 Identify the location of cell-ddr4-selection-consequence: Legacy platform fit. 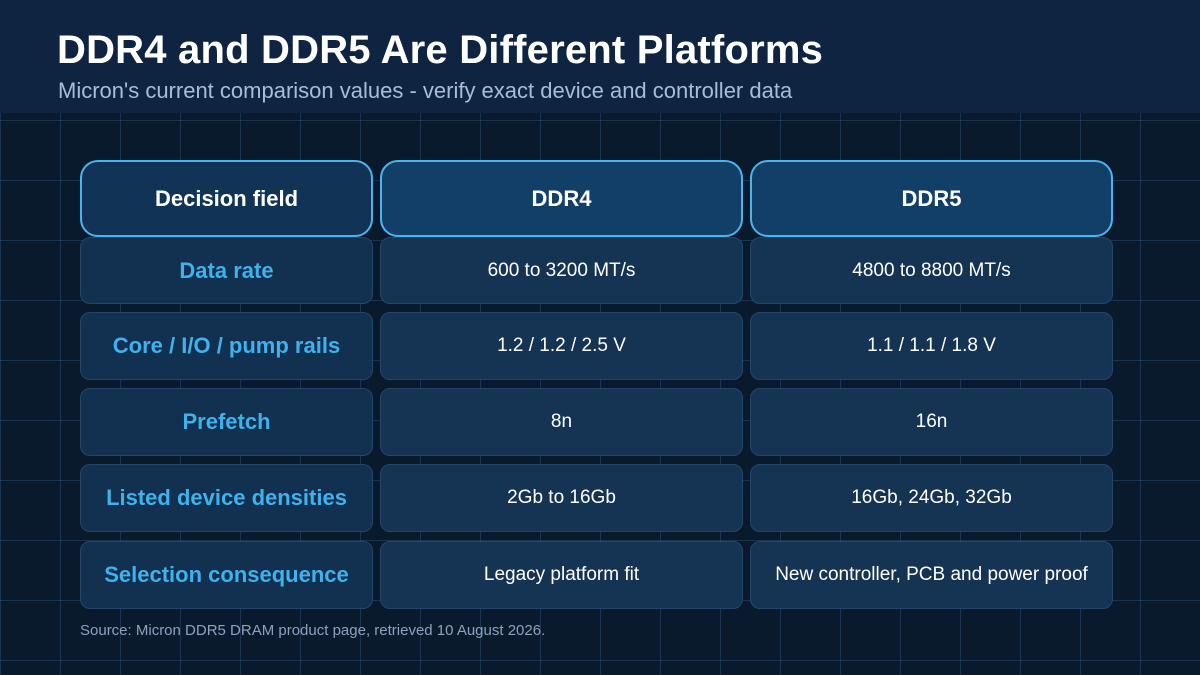
(561, 575).